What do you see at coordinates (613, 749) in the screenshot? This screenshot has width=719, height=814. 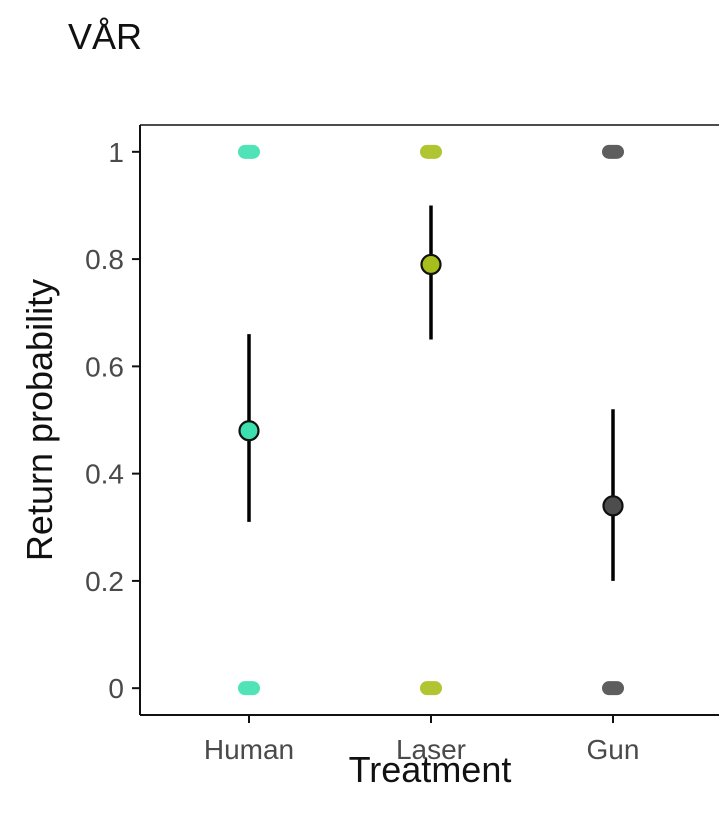 I see `x-tick-label: Gun` at bounding box center [613, 749].